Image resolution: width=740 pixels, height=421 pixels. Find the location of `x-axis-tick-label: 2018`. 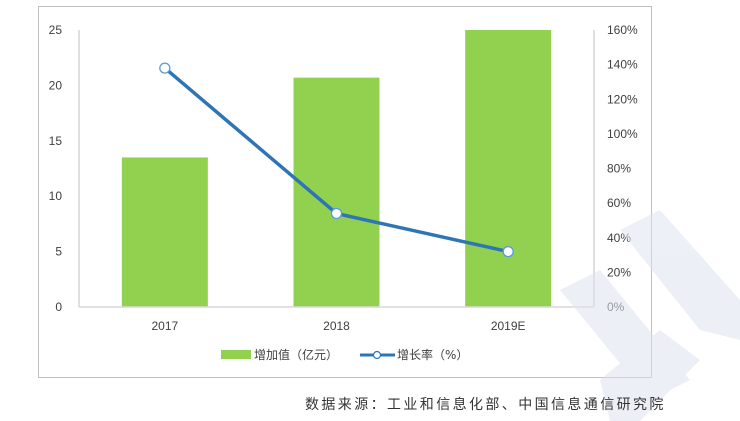

x-axis-tick-label: 2018 is located at coordinates (336, 326).